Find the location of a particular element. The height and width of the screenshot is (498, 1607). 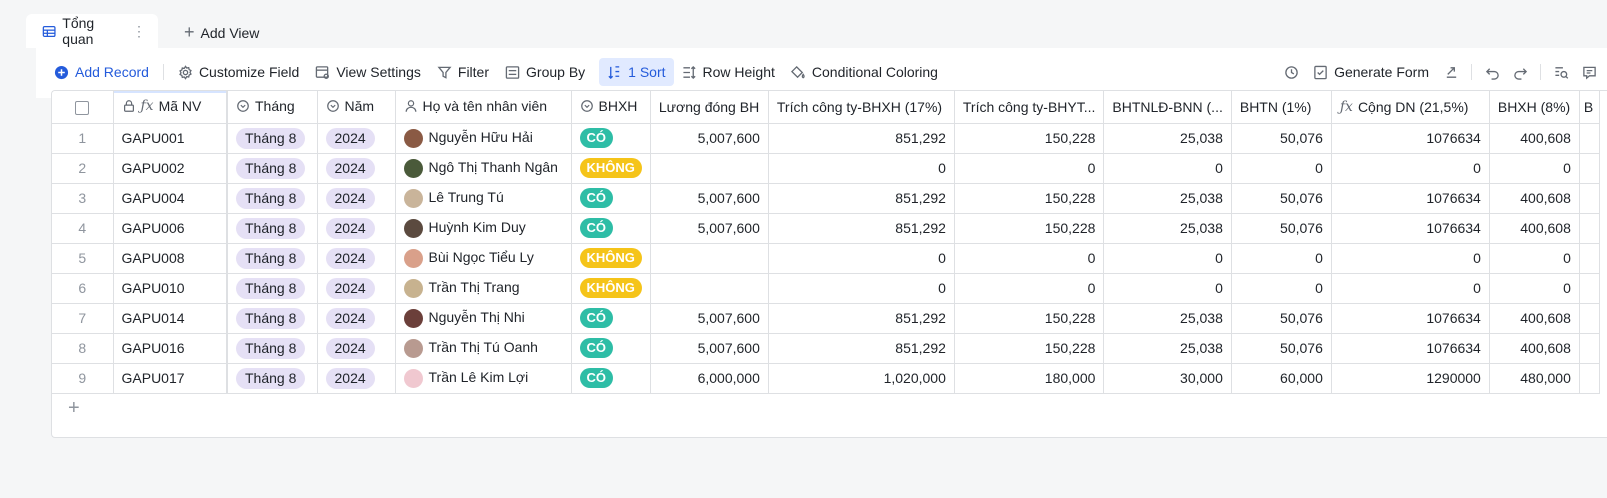

add-record-button: Add Record is located at coordinates (101, 72).